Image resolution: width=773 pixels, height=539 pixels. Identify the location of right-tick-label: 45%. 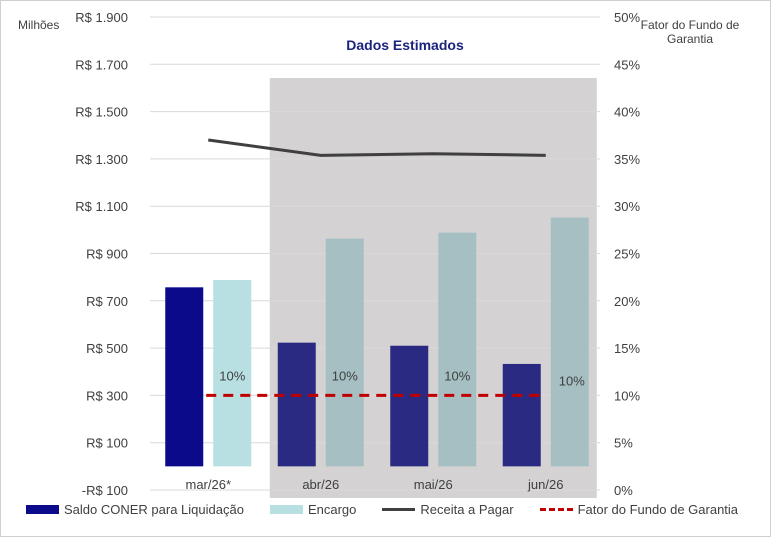
(627, 64).